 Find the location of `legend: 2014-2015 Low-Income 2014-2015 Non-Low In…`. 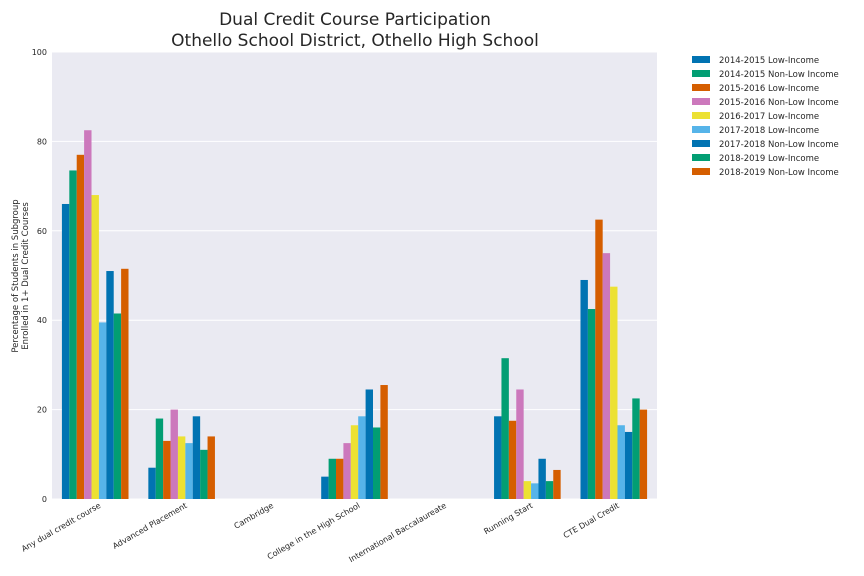

legend: 2014-2015 Low-Income 2014-2015 Non-Low In… is located at coordinates (765, 117).